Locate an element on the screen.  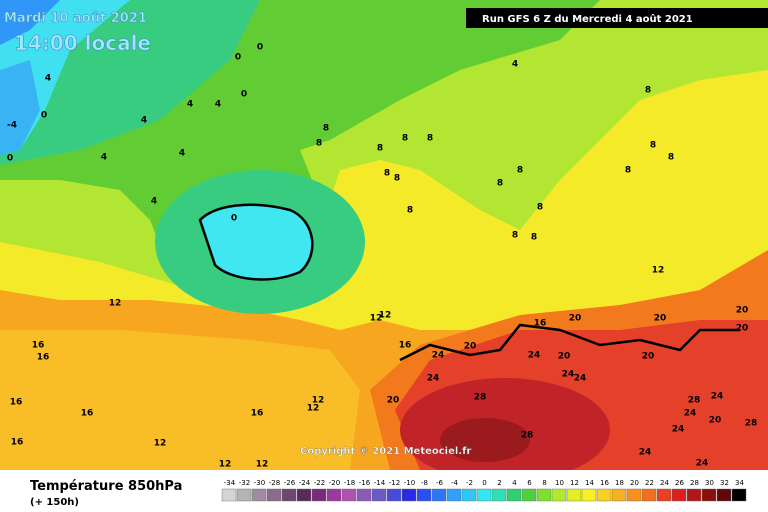
legend-label: 6 is located at coordinates (529, 483).